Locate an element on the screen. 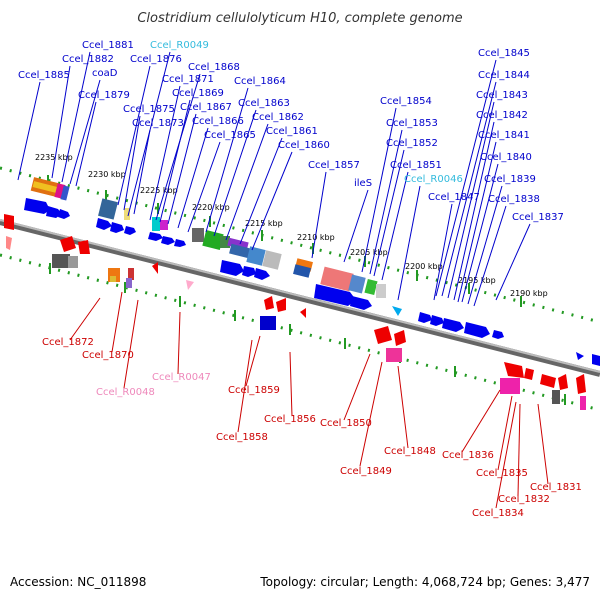 The height and width of the screenshot is (600, 600). gene-label: Ccel_R0047 is located at coordinates (181, 377).